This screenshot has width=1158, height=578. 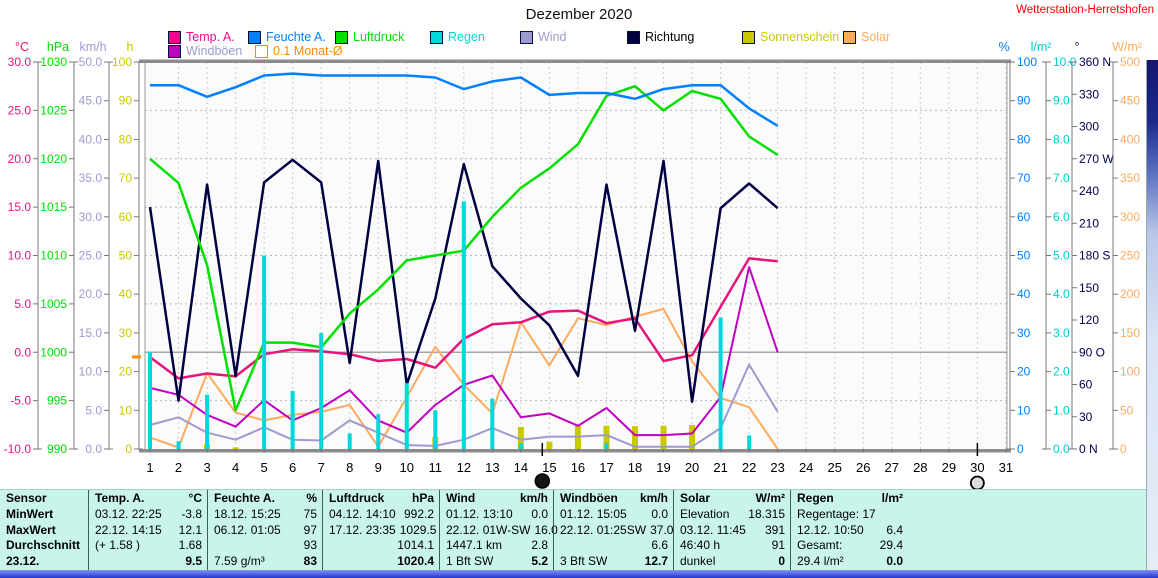 What do you see at coordinates (43, 545) in the screenshot?
I see `row-label: Durchschnitt` at bounding box center [43, 545].